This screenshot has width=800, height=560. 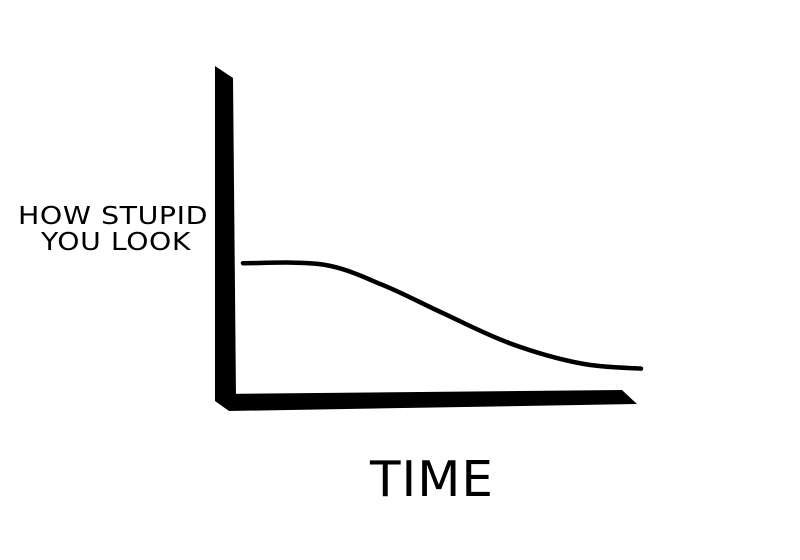 I want to click on x-axis-label: TIME, so click(x=431, y=479).